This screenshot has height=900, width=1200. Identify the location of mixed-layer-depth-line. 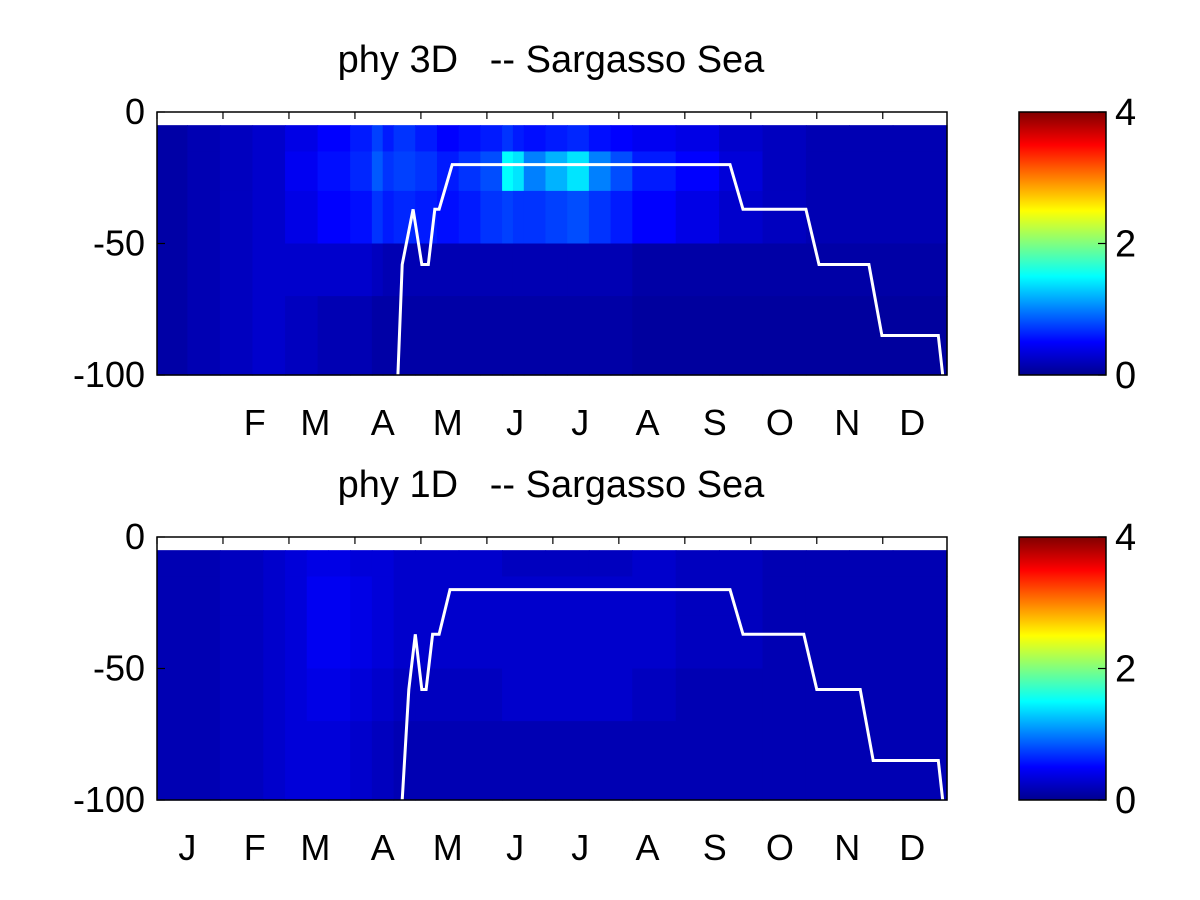
(670, 269).